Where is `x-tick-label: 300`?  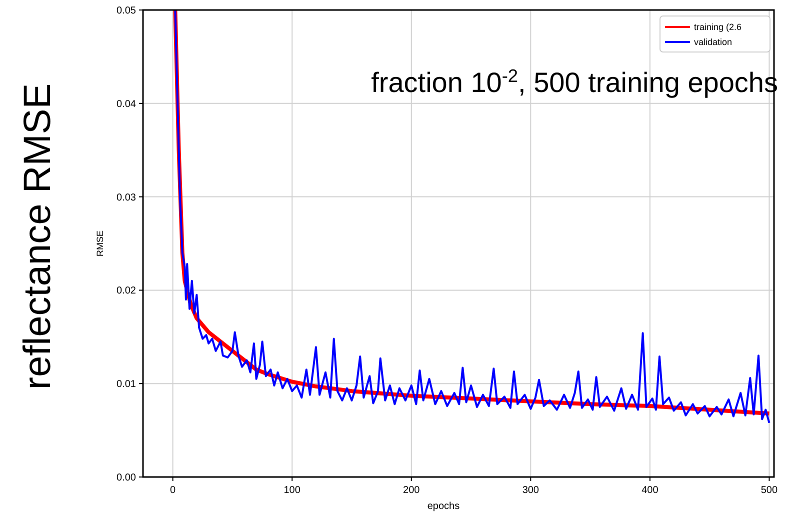 x-tick-label: 300 is located at coordinates (531, 490).